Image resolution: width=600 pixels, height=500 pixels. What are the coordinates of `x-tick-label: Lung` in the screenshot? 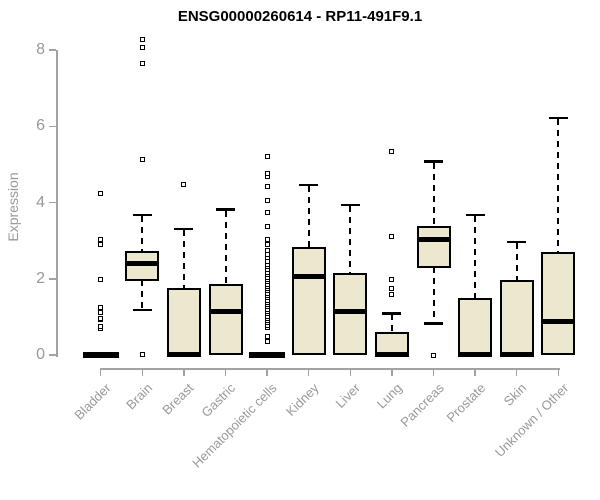 It's located at (389, 396).